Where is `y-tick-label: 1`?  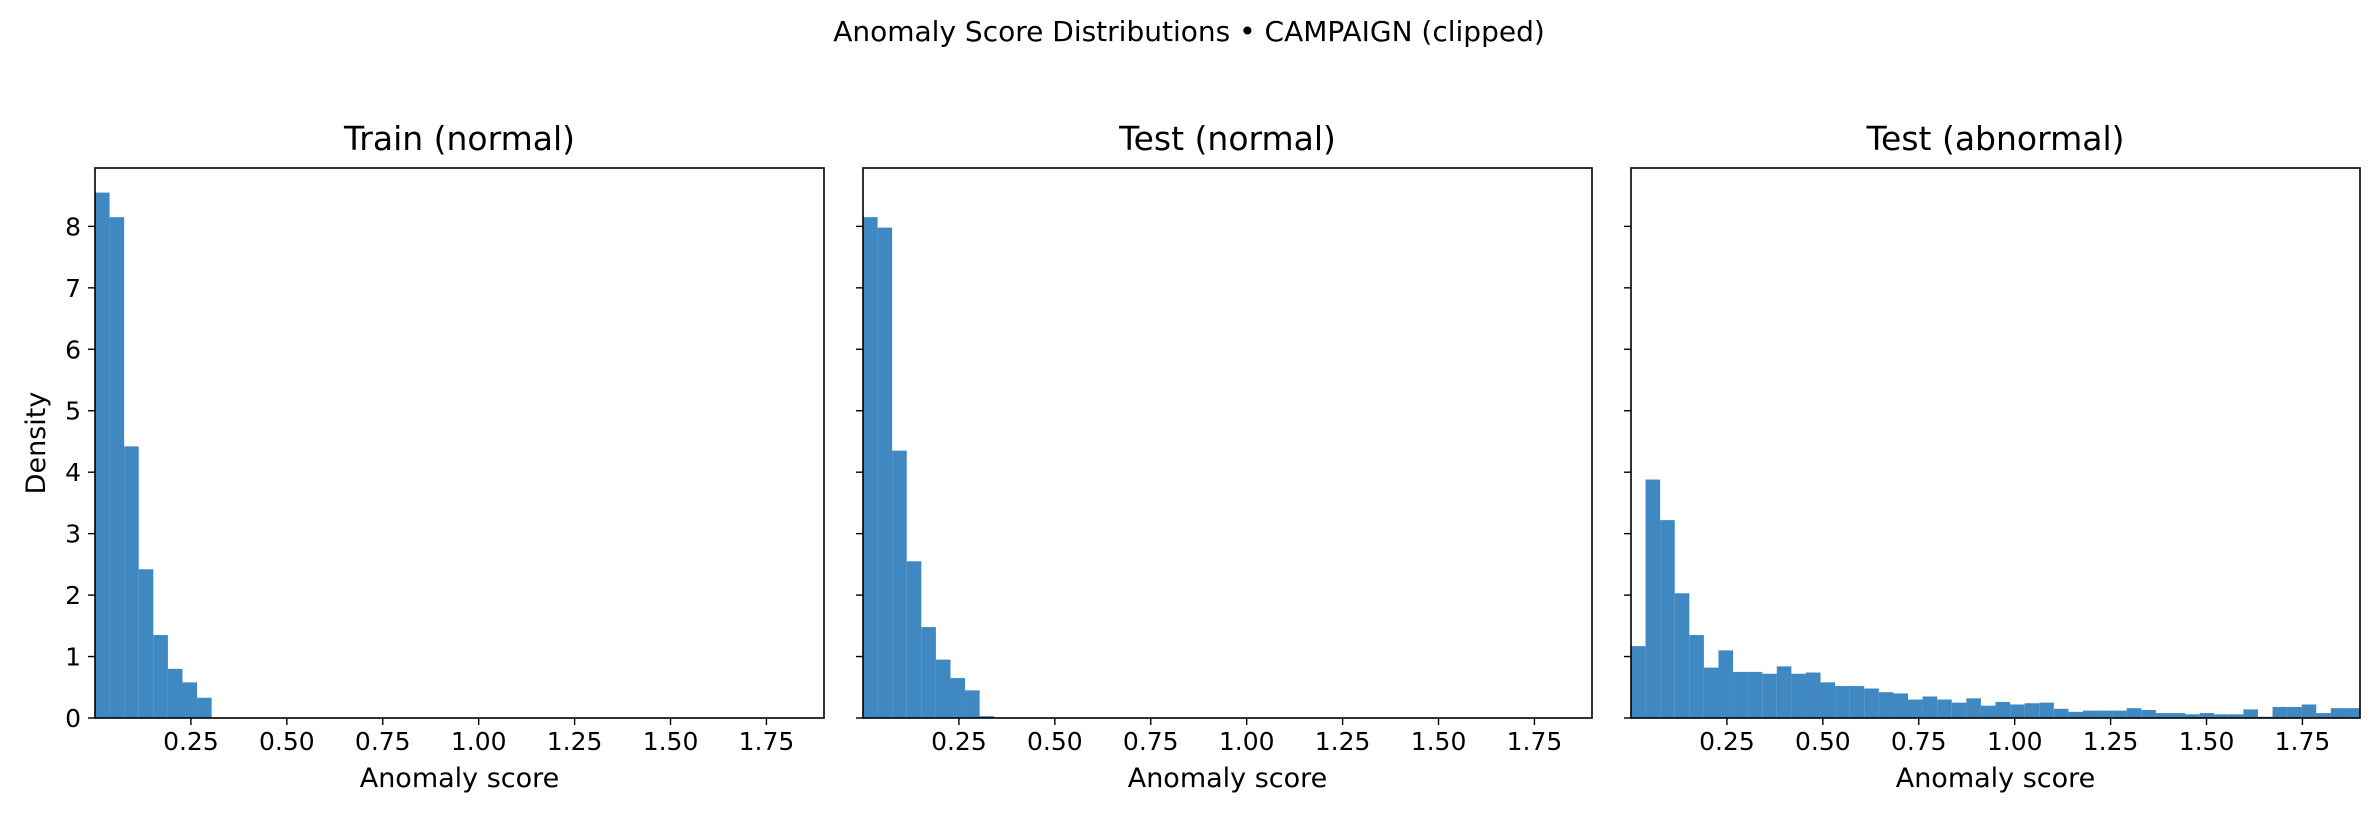
y-tick-label: 1 is located at coordinates (73, 657).